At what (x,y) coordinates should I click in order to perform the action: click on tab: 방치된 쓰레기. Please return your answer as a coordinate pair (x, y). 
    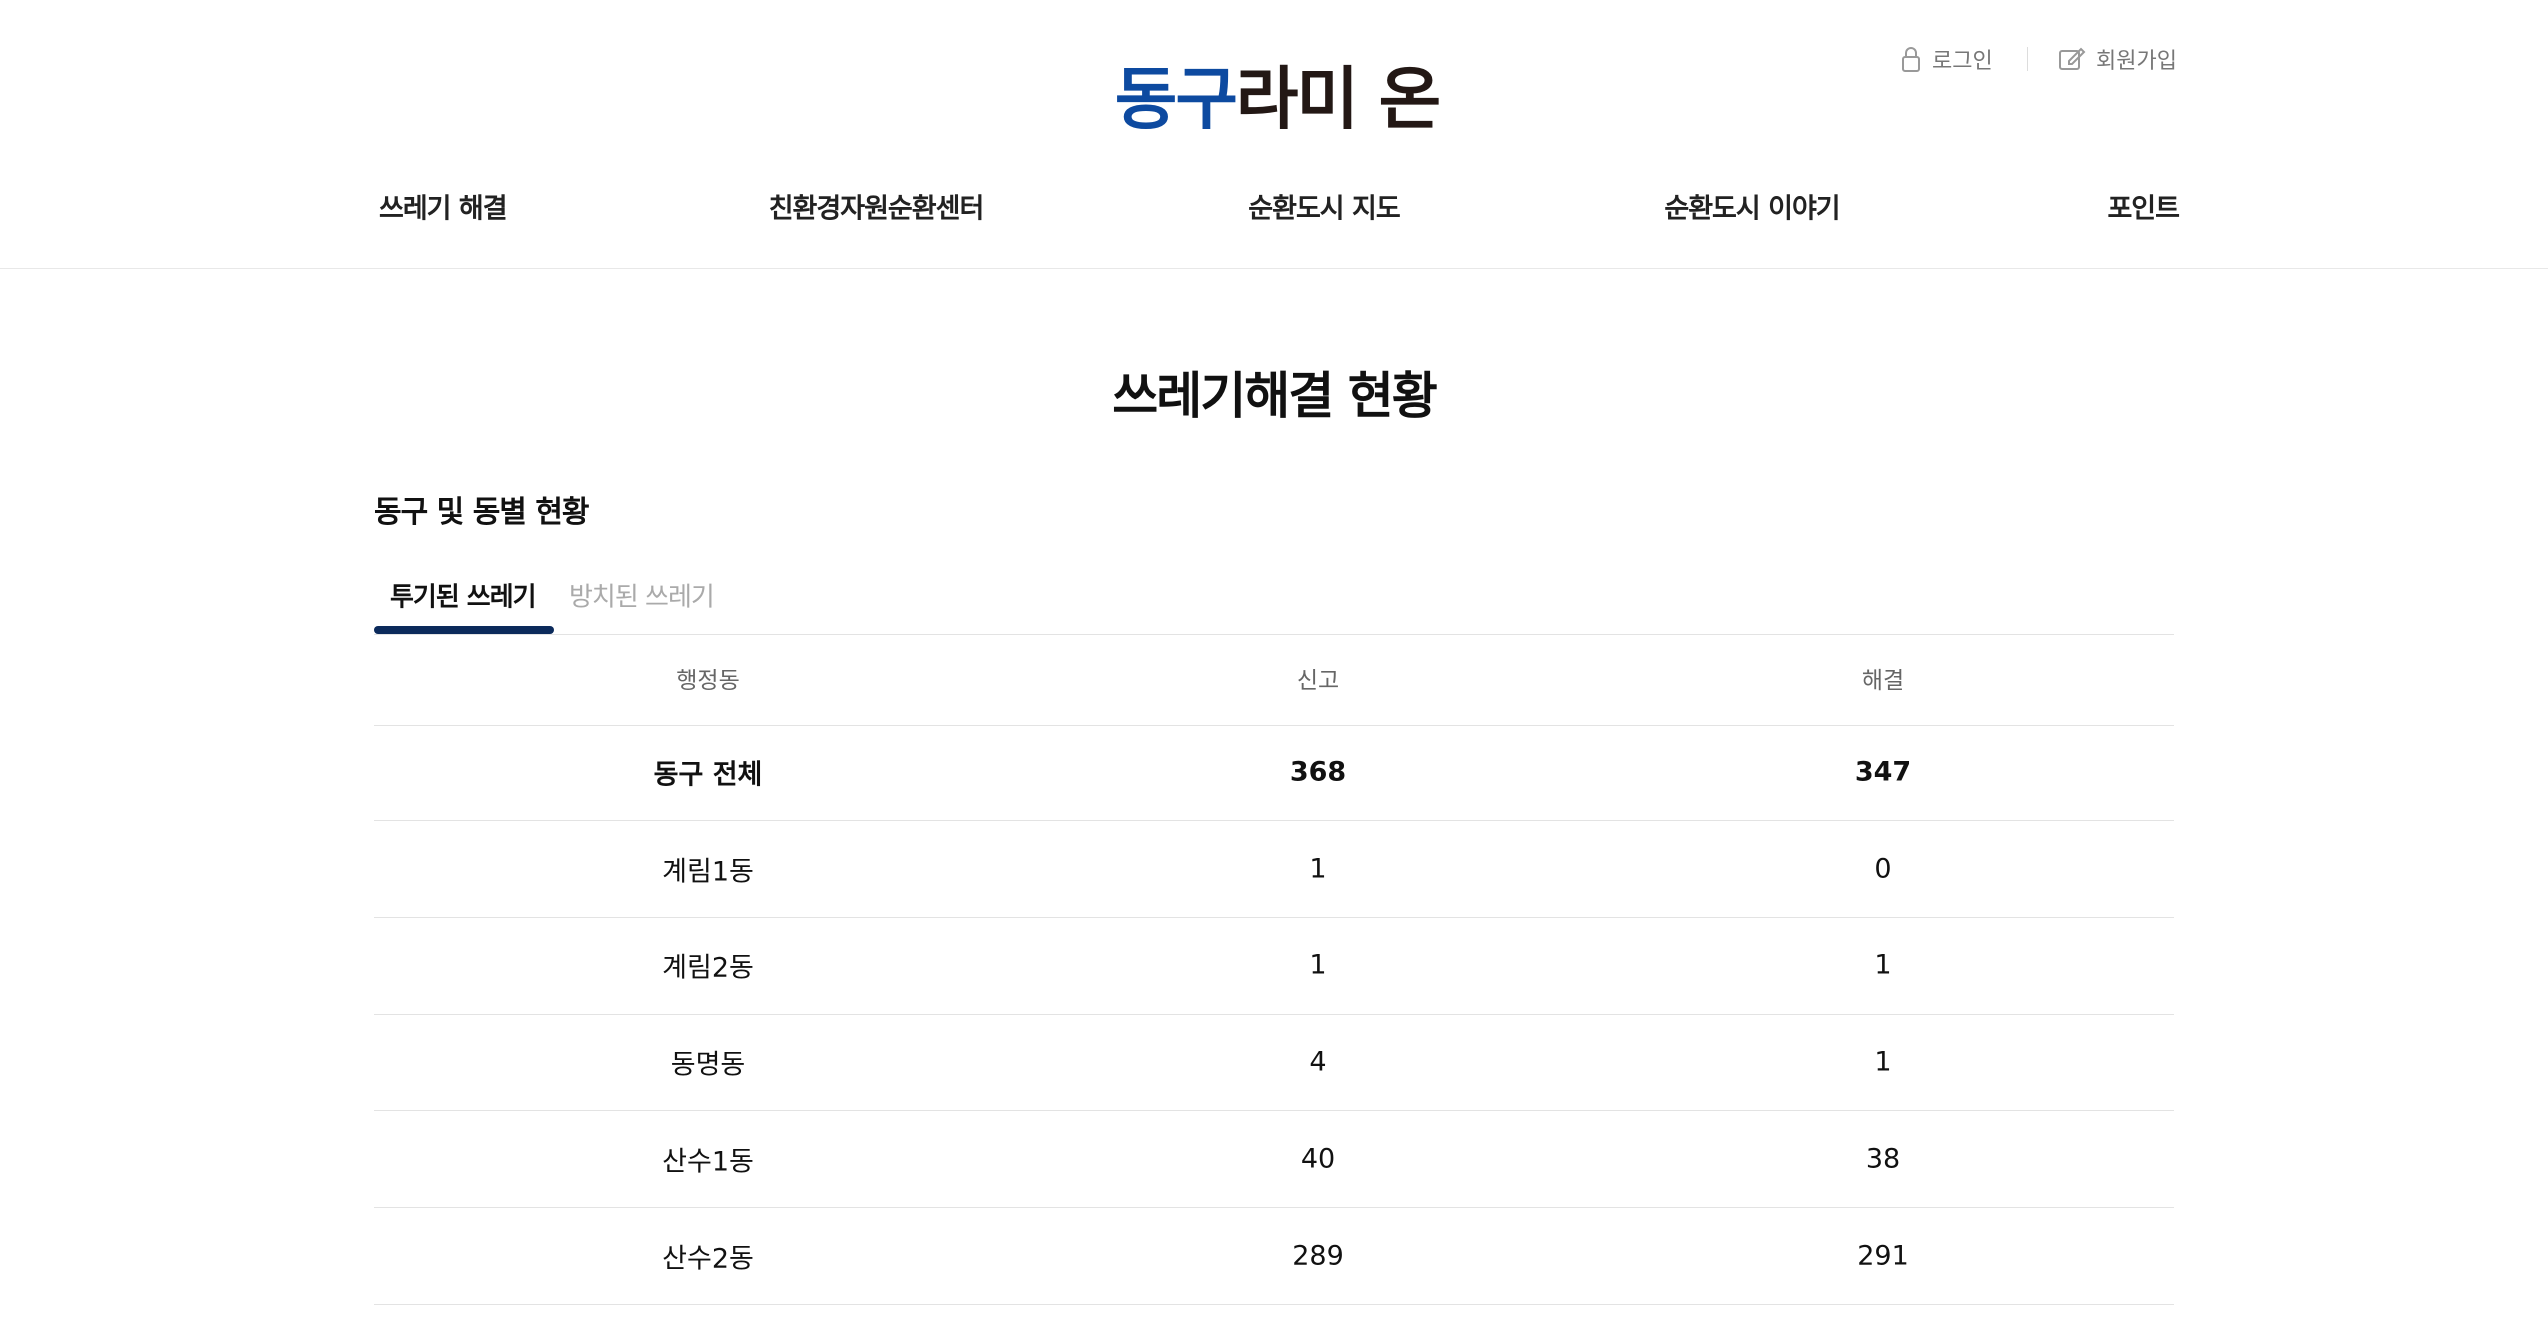
    Looking at the image, I should click on (642, 597).